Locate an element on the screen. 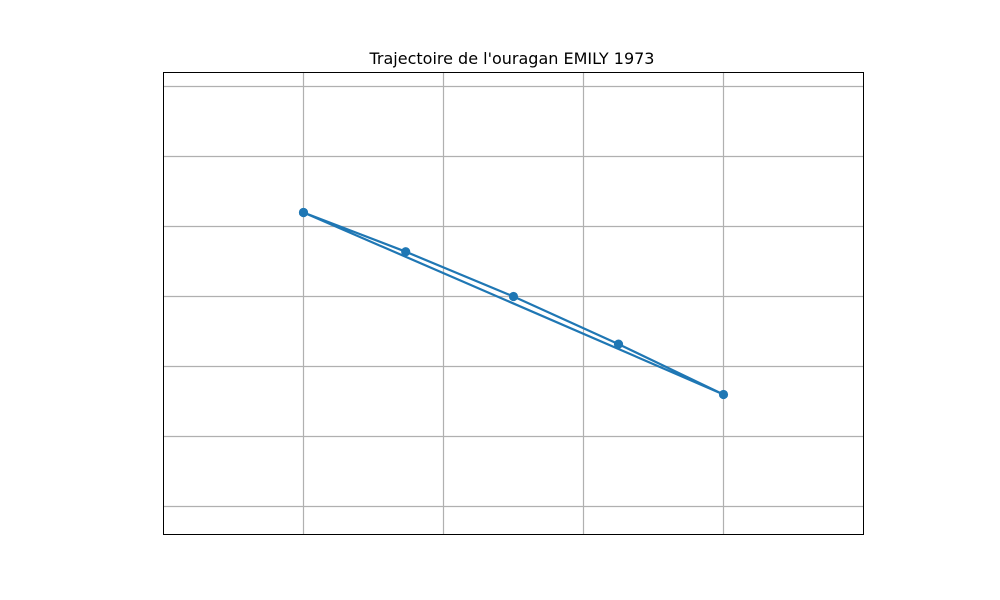 Image resolution: width=1000 pixels, height=600 pixels. series-layer is located at coordinates (513, 303).